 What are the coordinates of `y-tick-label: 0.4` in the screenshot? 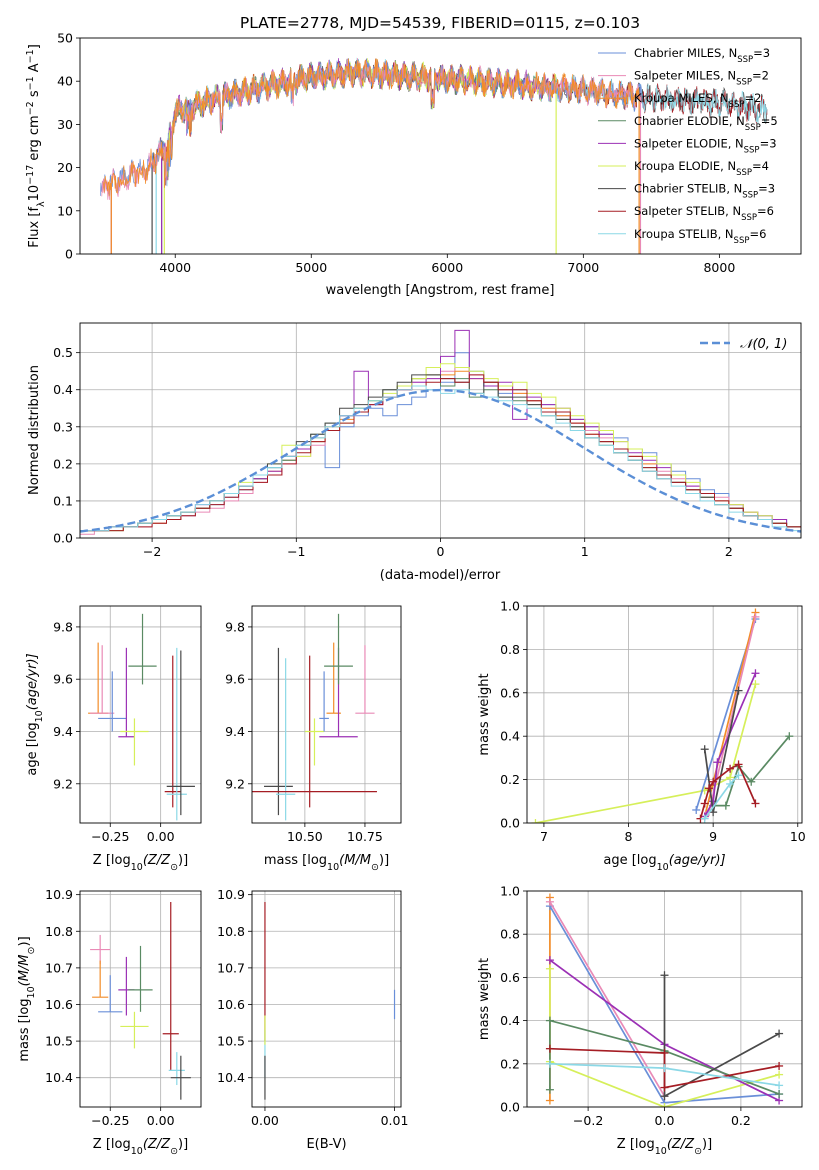 It's located at (63, 389).